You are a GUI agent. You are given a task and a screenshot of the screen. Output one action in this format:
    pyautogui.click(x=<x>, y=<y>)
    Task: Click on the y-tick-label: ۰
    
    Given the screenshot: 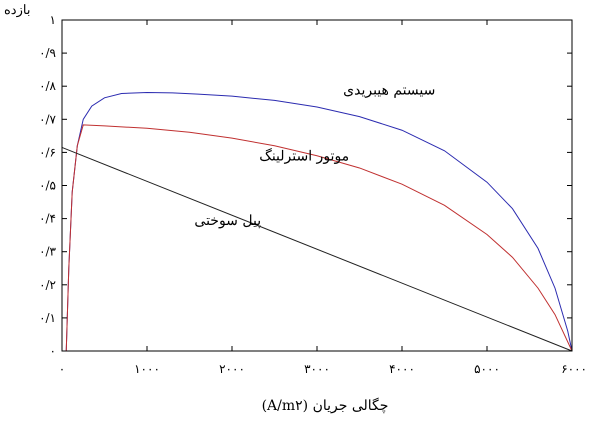 What is the action you would take?
    pyautogui.click(x=53, y=351)
    